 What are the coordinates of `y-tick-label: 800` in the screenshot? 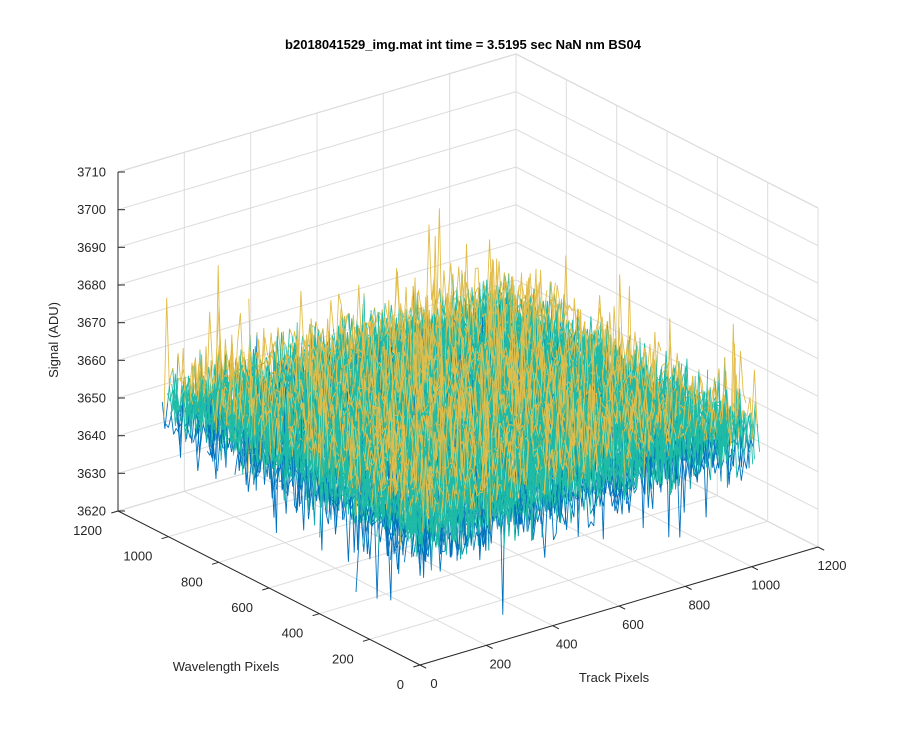 It's located at (192, 581).